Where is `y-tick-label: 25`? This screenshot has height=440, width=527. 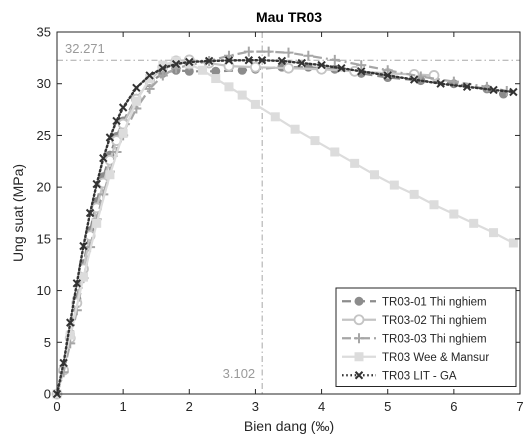 y-tick-label: 25 is located at coordinates (44, 135).